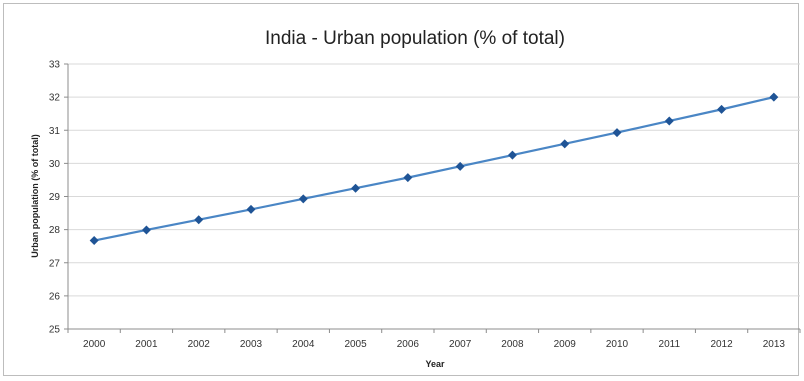 This screenshot has height=381, width=804. Describe the element at coordinates (617, 133) in the screenshot. I see `data-point-2010` at that location.